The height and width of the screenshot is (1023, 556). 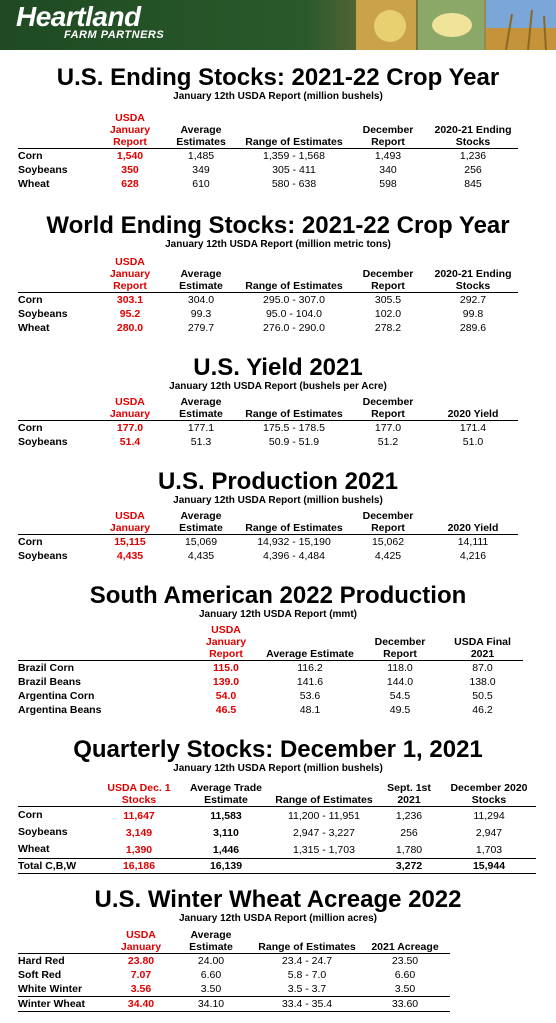 I want to click on section-subtitle: January 12th USDA Report (mmt), so click(x=278, y=614).